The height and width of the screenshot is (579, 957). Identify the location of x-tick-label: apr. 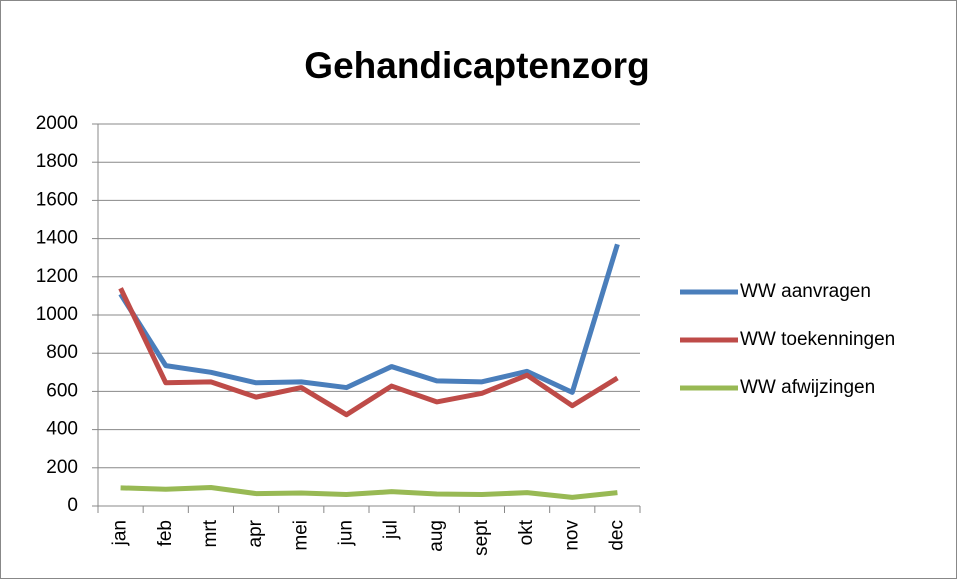
(255, 533).